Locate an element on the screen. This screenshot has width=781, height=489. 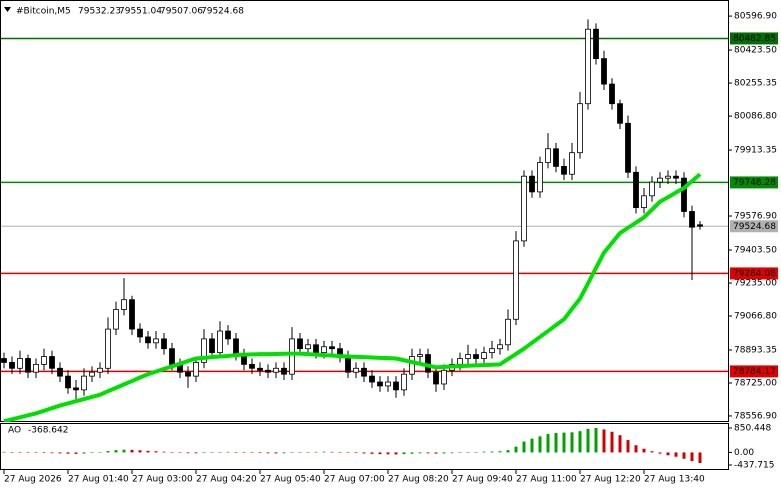
y-tick-label: 80423.50 is located at coordinates (755, 51).